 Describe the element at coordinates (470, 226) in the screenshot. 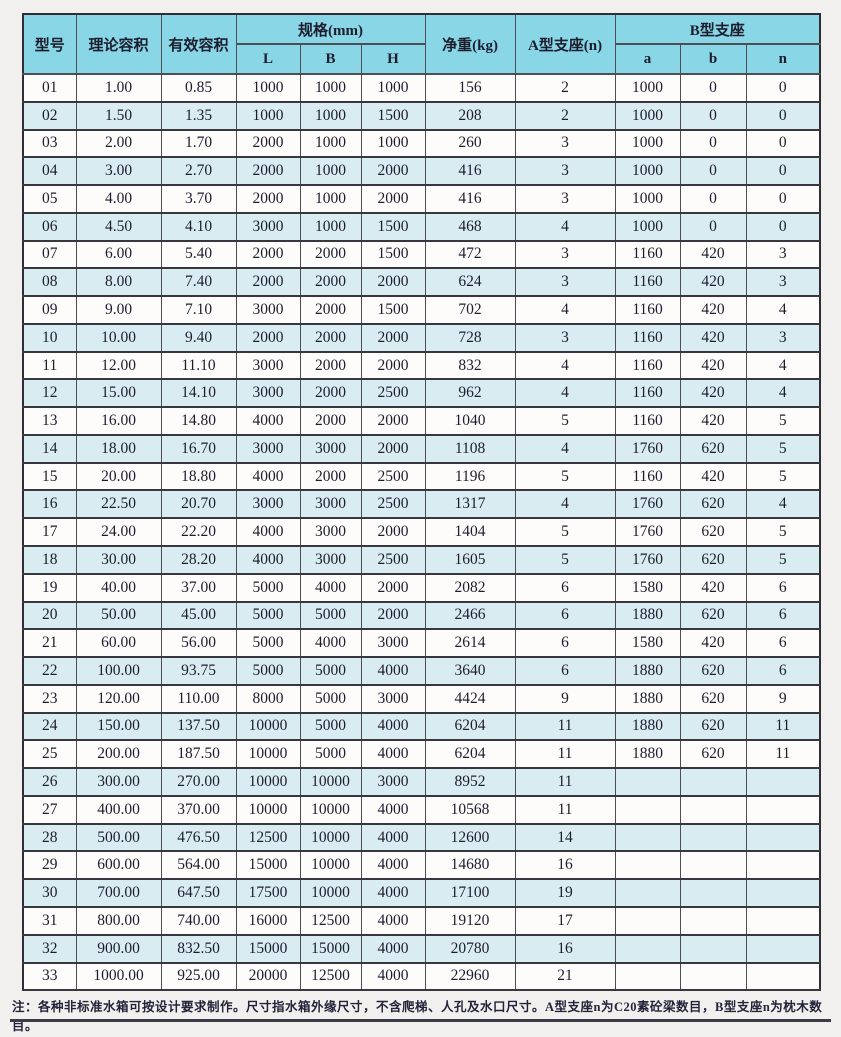

I see `table-cell: 468` at that location.